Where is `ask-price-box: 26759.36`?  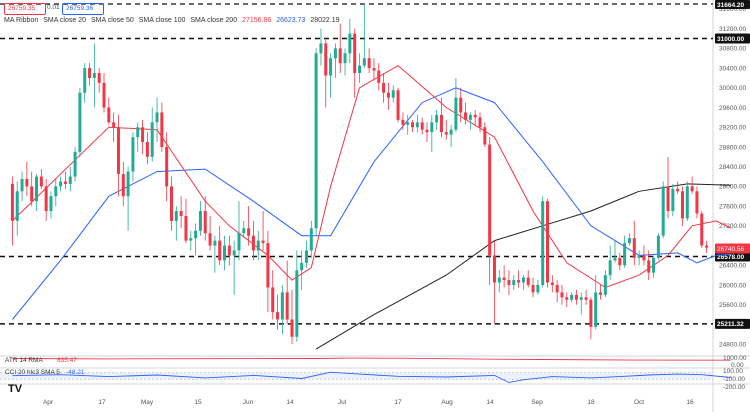
ask-price-box: 26759.36 is located at coordinates (83, 9).